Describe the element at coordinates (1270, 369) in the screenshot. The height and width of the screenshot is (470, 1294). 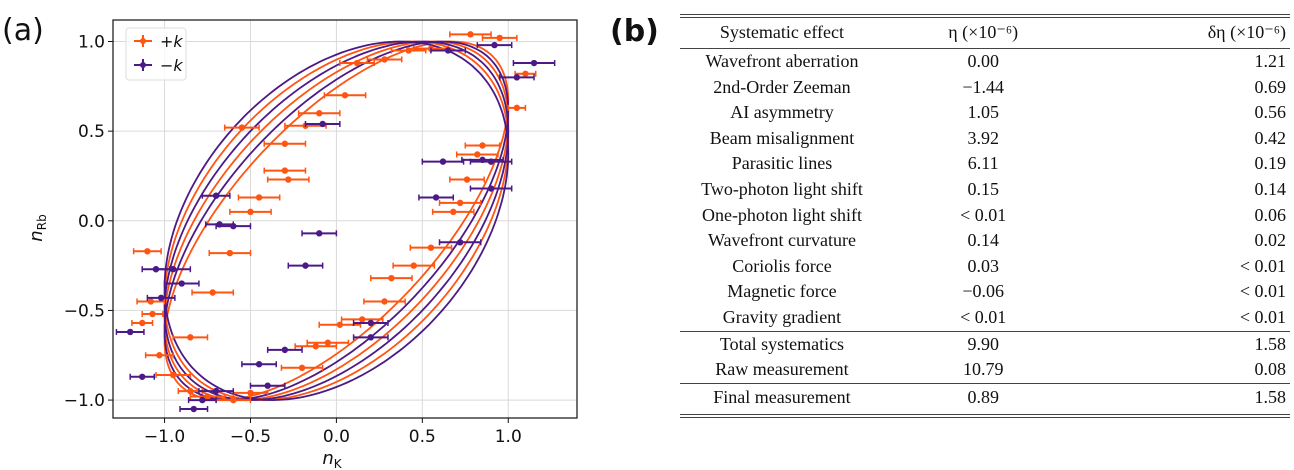
I see `cell-delta-eta: 0.08` at that location.